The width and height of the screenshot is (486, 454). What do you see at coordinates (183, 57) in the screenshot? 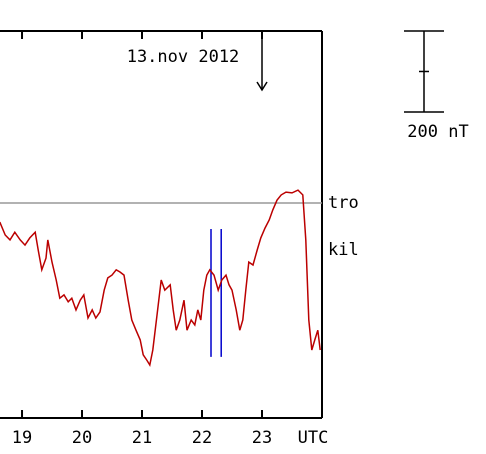
I see `chart-title: 13.nov 2012` at bounding box center [183, 57].